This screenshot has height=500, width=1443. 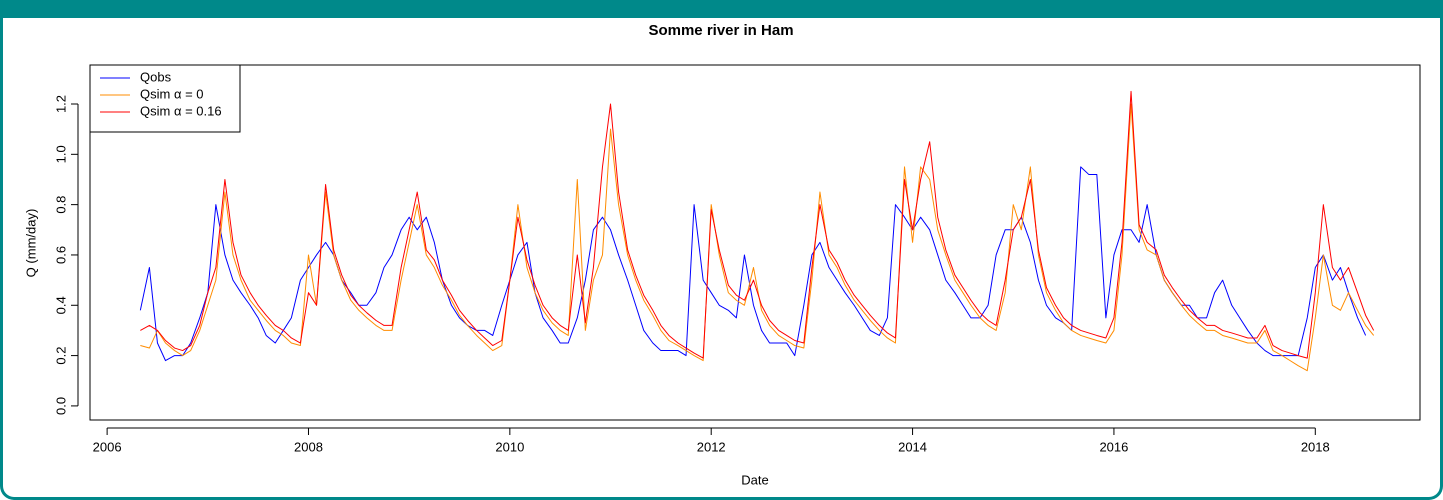 What do you see at coordinates (720, 30) in the screenshot?
I see `chart-title: Somme river in Ham` at bounding box center [720, 30].